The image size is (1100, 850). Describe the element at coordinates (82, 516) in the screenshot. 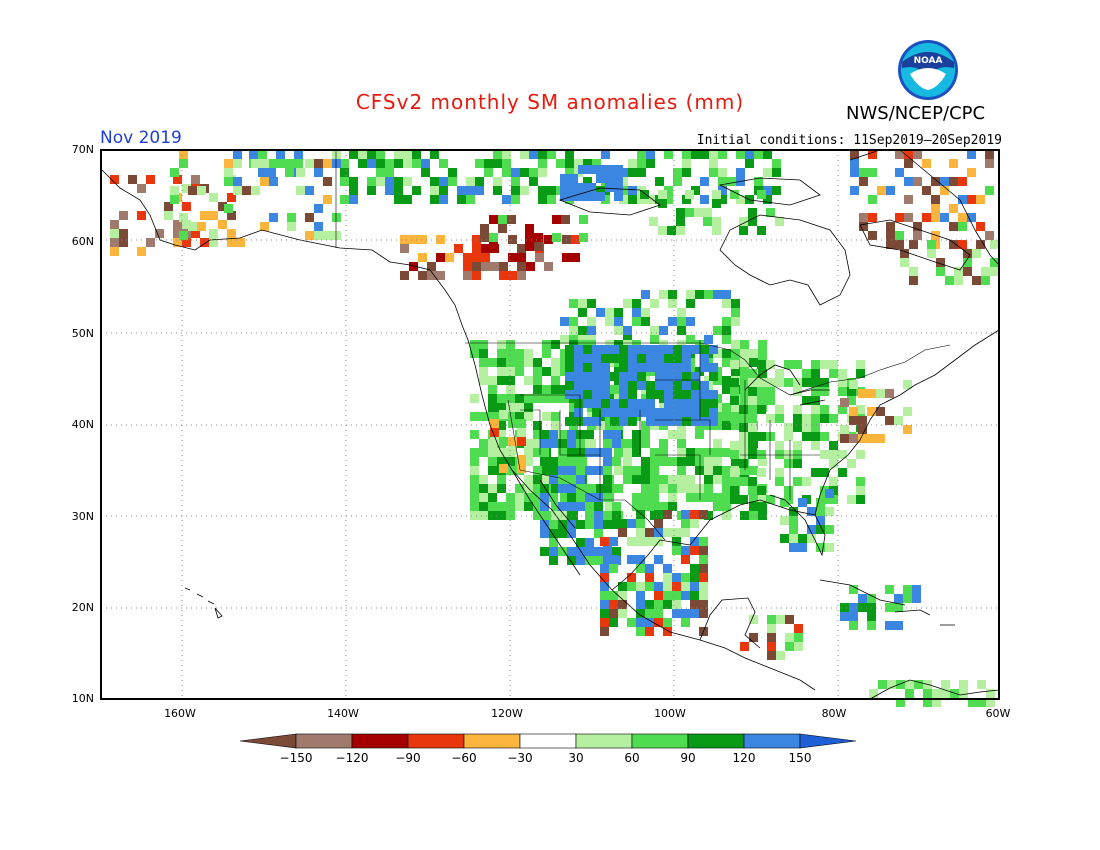

I see `lat-label-30: 30N` at that location.